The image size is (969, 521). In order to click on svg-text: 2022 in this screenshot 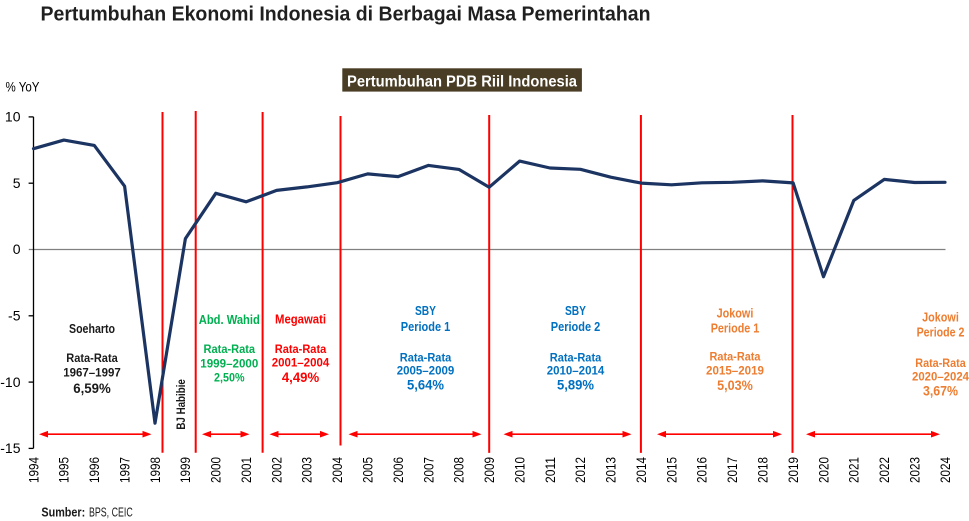, I will do `click(884, 470)`.